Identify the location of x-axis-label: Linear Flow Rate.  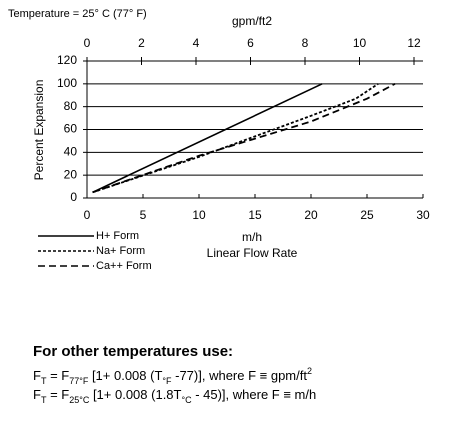
(252, 253).